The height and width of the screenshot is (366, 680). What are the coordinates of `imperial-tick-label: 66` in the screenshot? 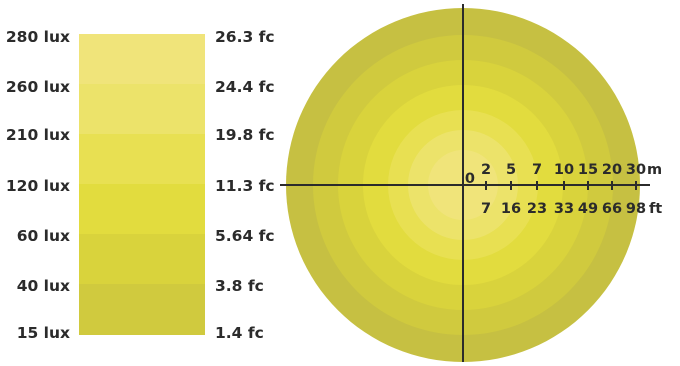 It's located at (612, 209).